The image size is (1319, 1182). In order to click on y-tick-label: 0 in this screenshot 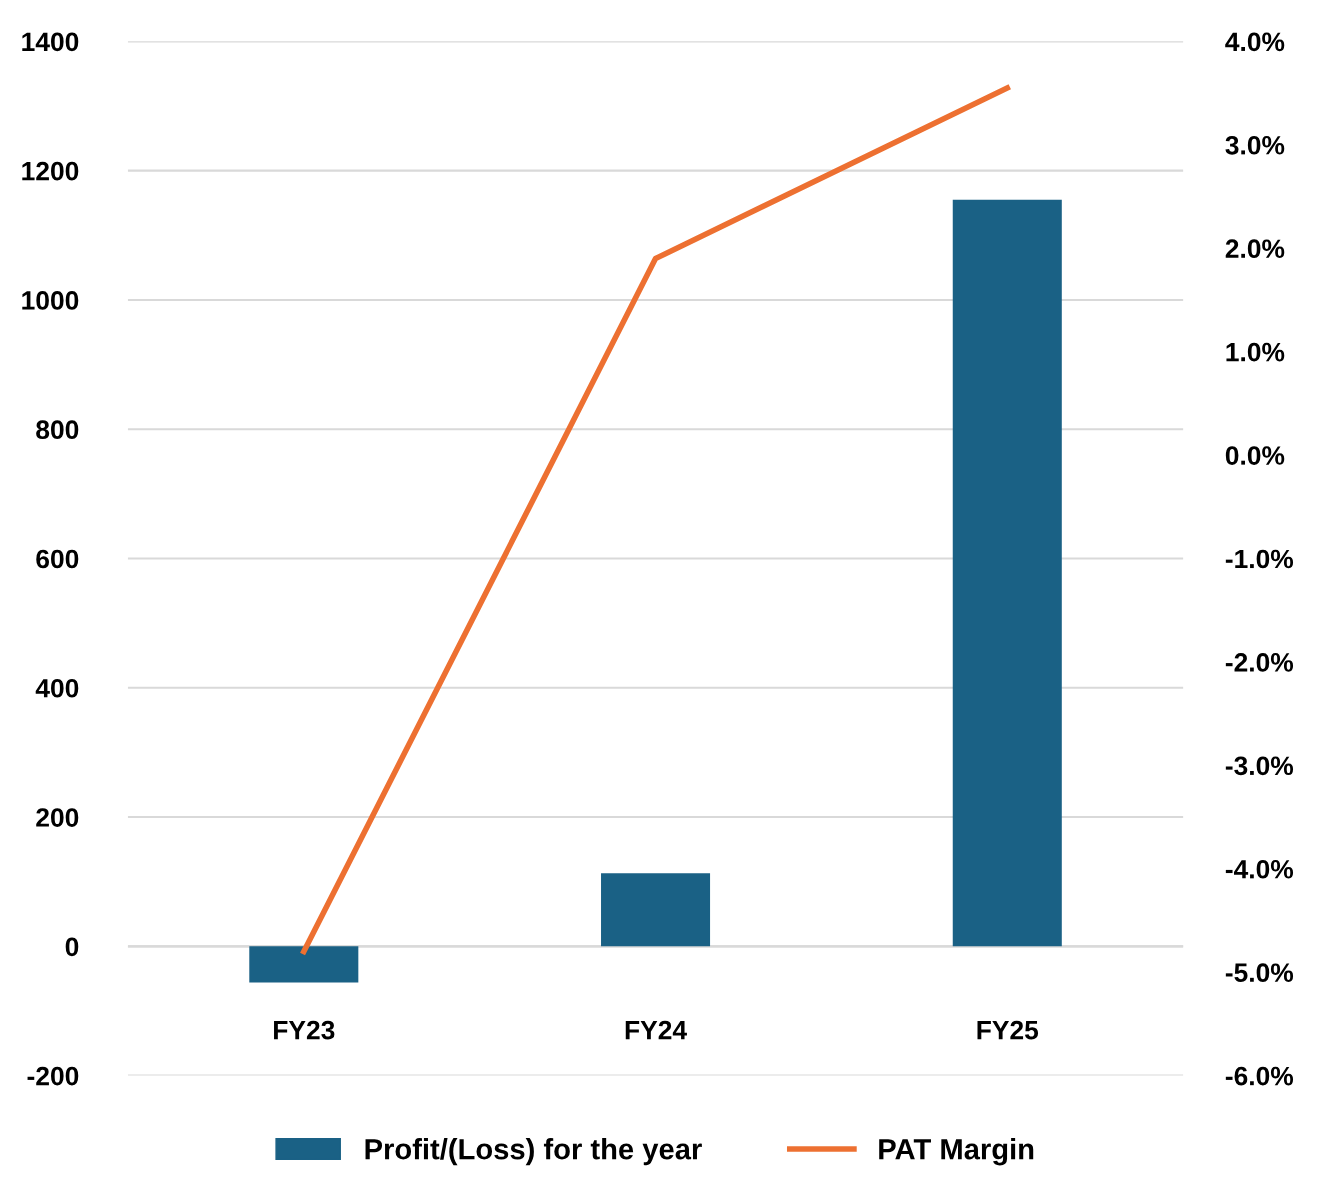, I will do `click(72, 947)`.